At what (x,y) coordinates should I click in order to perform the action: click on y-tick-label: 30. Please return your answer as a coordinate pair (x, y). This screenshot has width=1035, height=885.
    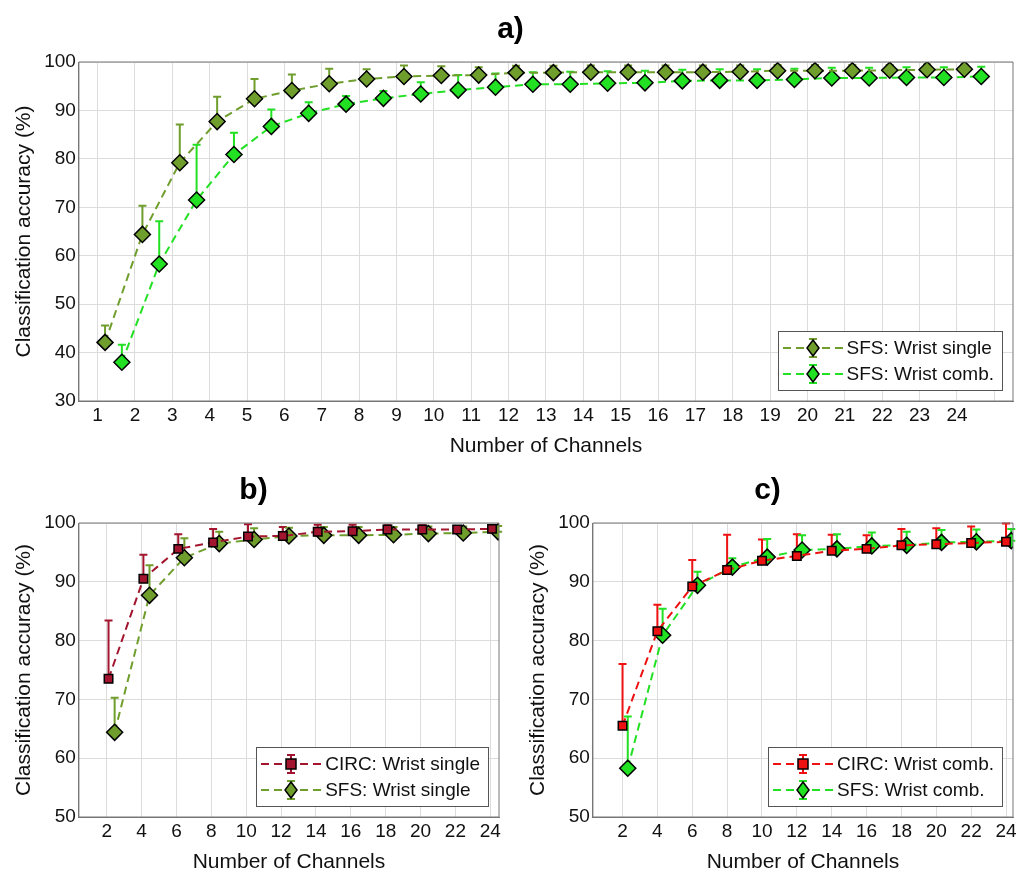
    Looking at the image, I should click on (65, 400).